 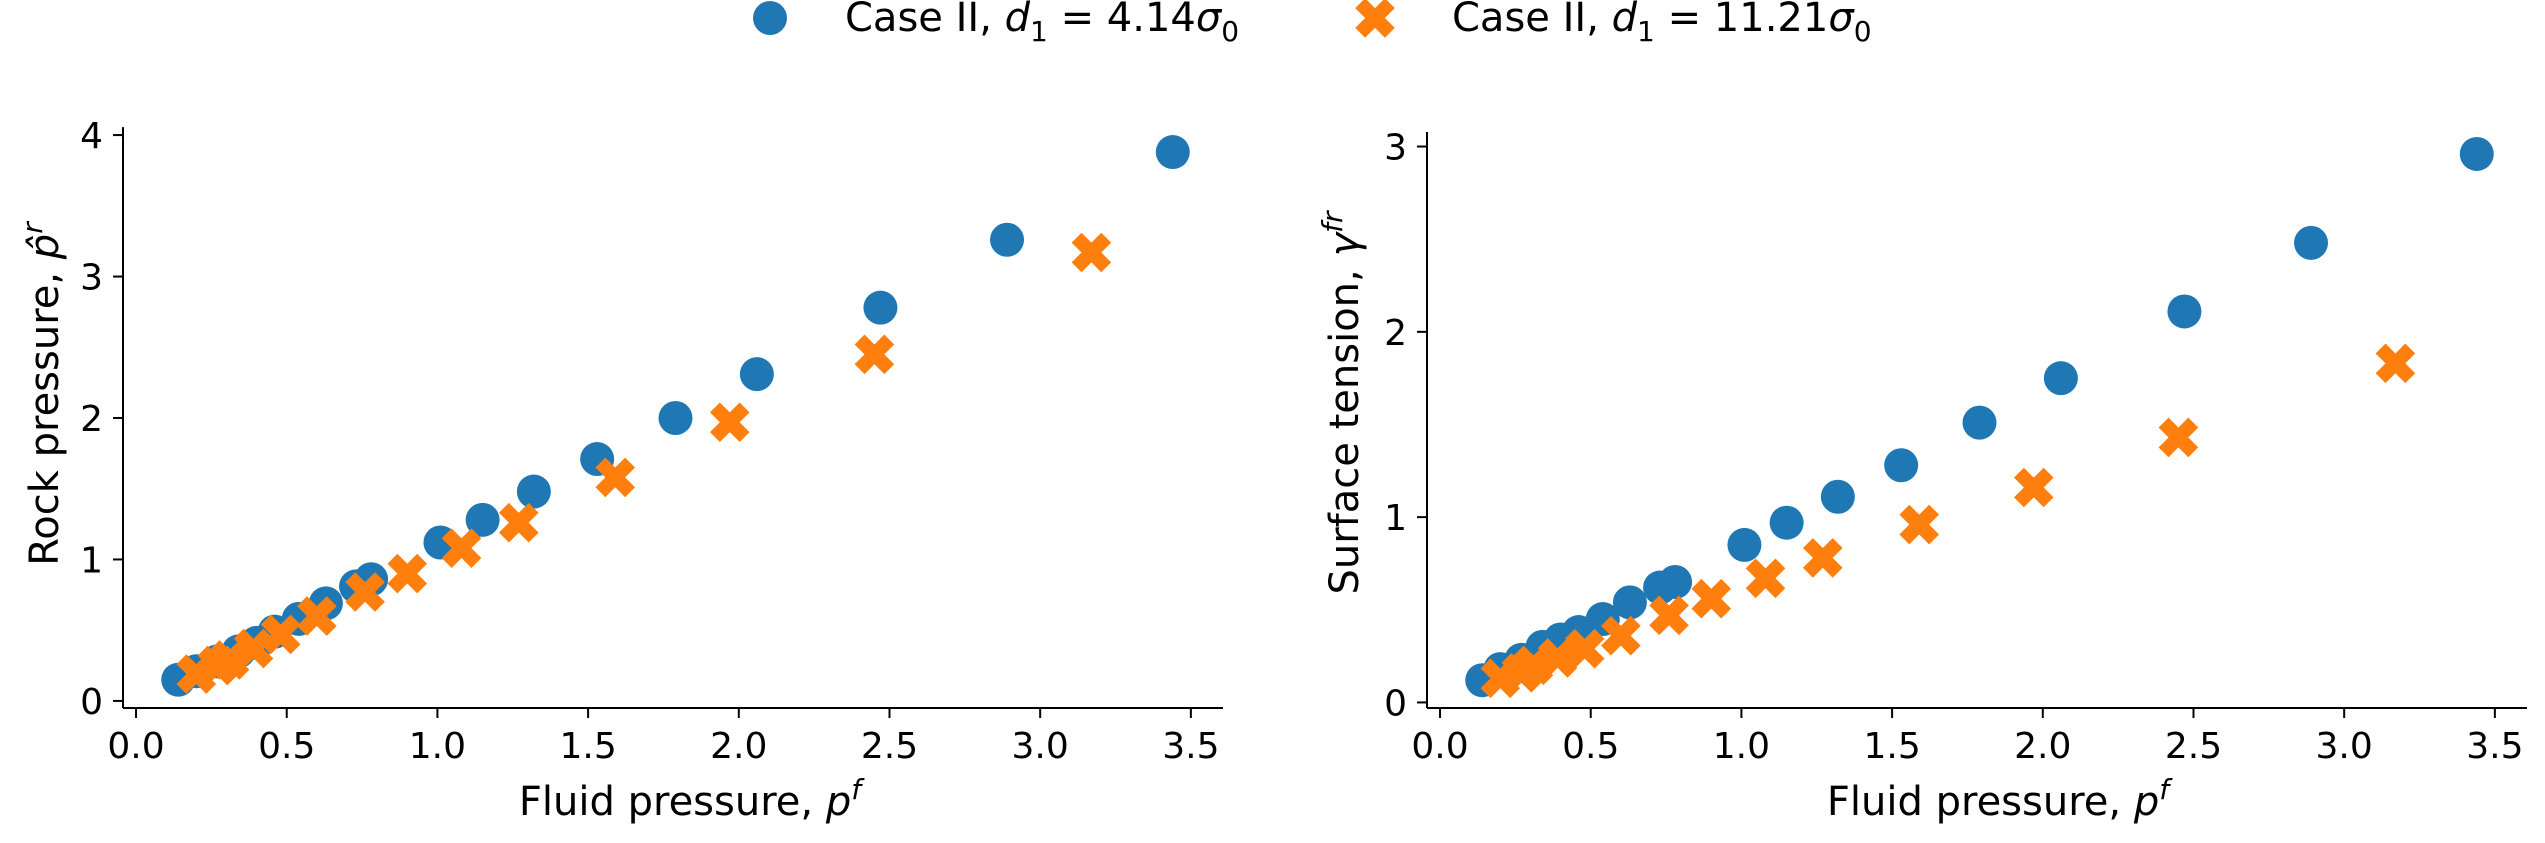 What do you see at coordinates (587, 746) in the screenshot?
I see `rock-pressure-x-tick-label: 1.5` at bounding box center [587, 746].